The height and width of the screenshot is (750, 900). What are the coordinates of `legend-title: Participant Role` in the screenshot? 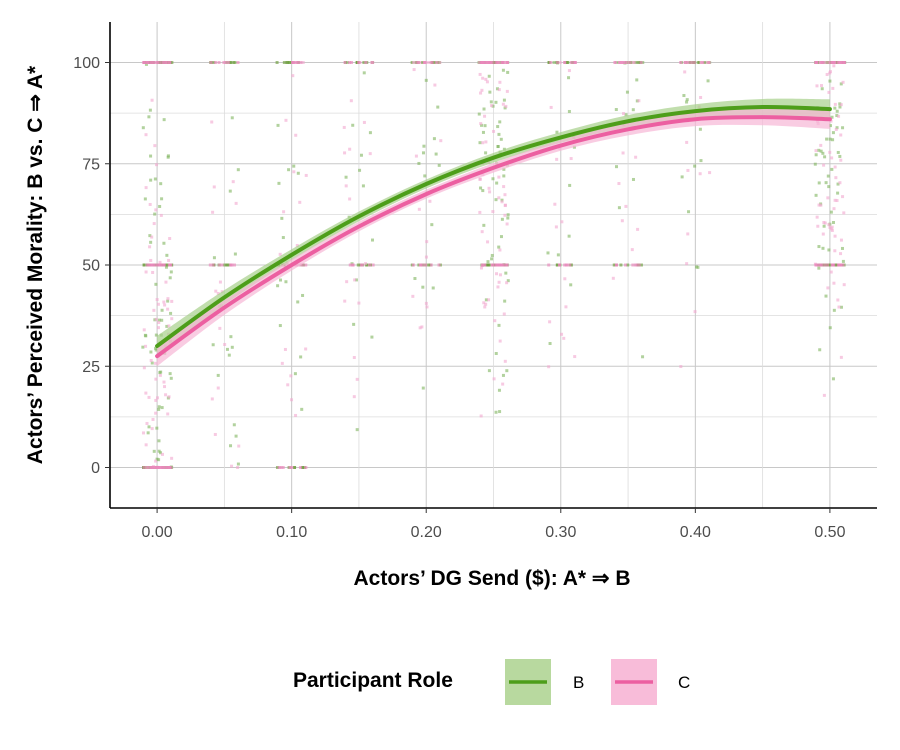 It's located at (373, 680).